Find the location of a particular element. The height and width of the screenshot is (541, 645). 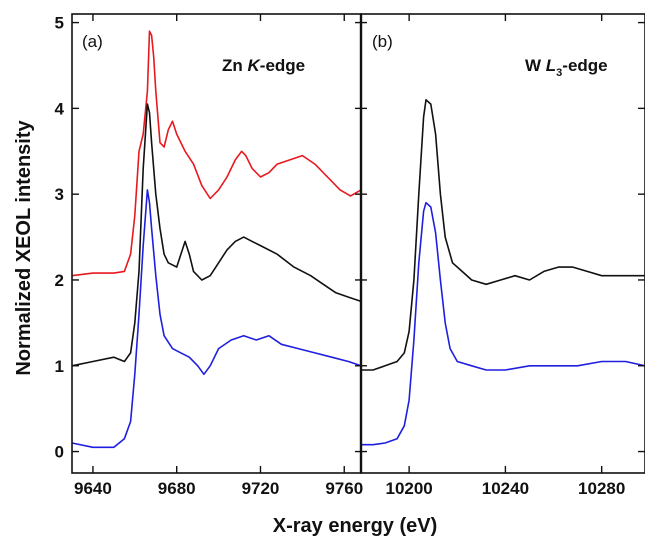

y-tick-label: 4 is located at coordinates (60, 108).